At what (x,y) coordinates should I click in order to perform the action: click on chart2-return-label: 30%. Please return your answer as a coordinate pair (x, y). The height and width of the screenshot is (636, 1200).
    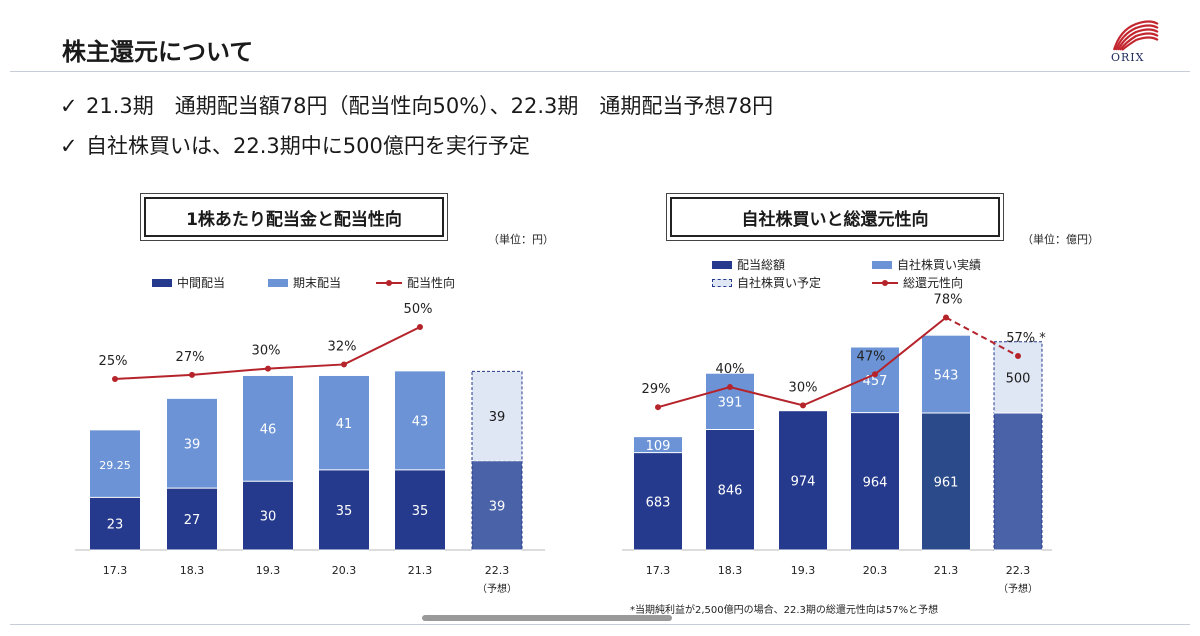
    Looking at the image, I should click on (803, 387).